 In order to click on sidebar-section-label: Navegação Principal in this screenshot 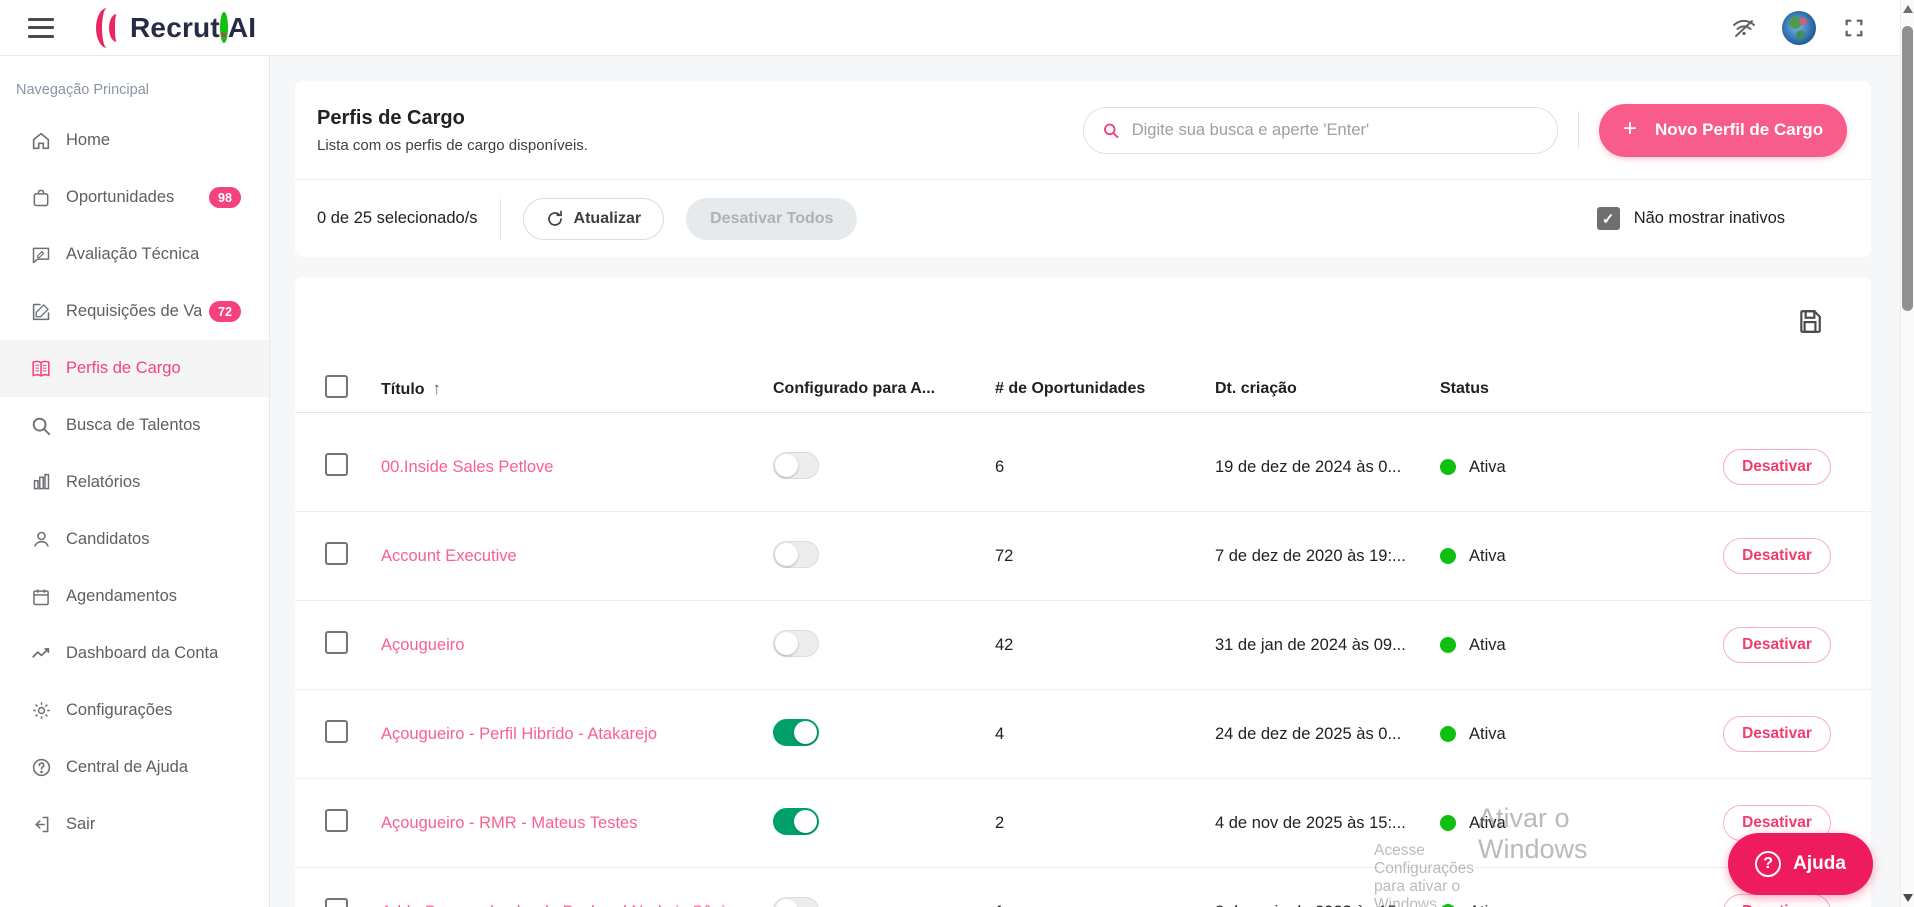, I will do `click(82, 90)`.